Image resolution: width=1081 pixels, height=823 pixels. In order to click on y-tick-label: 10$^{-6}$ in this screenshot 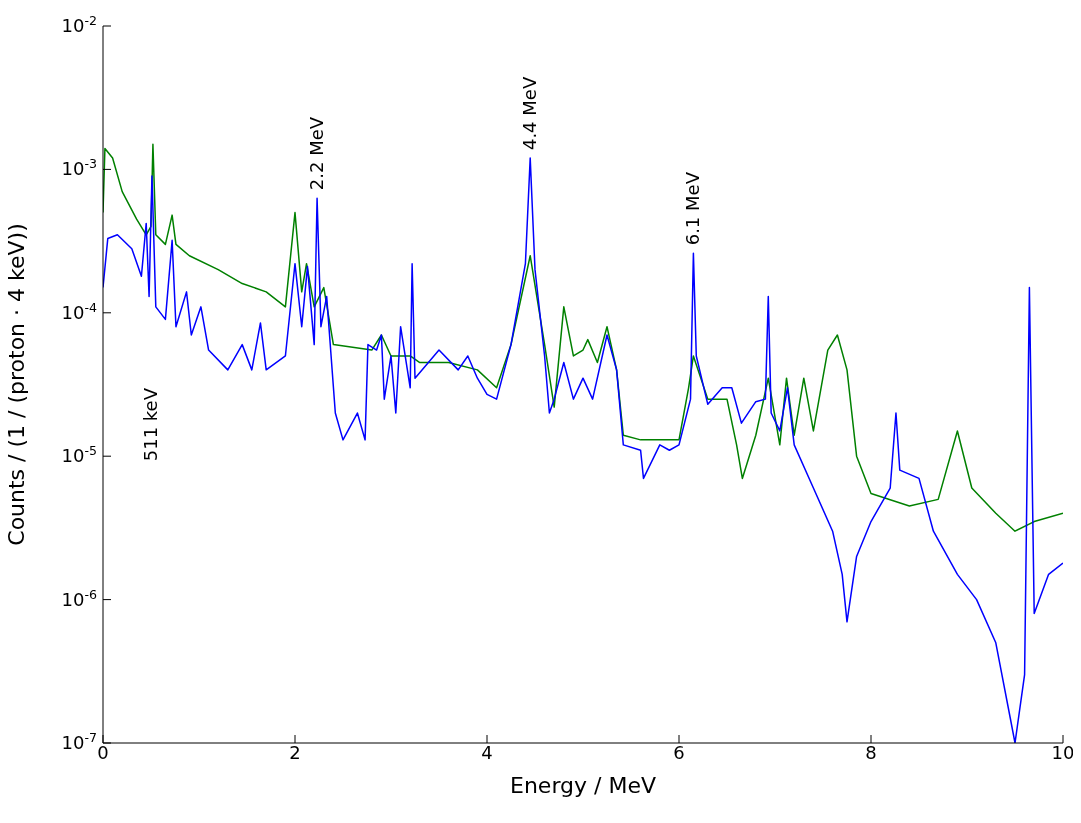, I will do `click(79, 598)`.